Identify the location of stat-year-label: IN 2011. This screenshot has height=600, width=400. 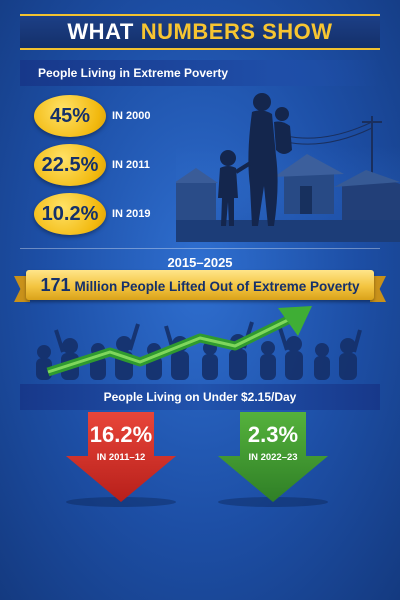
(131, 165).